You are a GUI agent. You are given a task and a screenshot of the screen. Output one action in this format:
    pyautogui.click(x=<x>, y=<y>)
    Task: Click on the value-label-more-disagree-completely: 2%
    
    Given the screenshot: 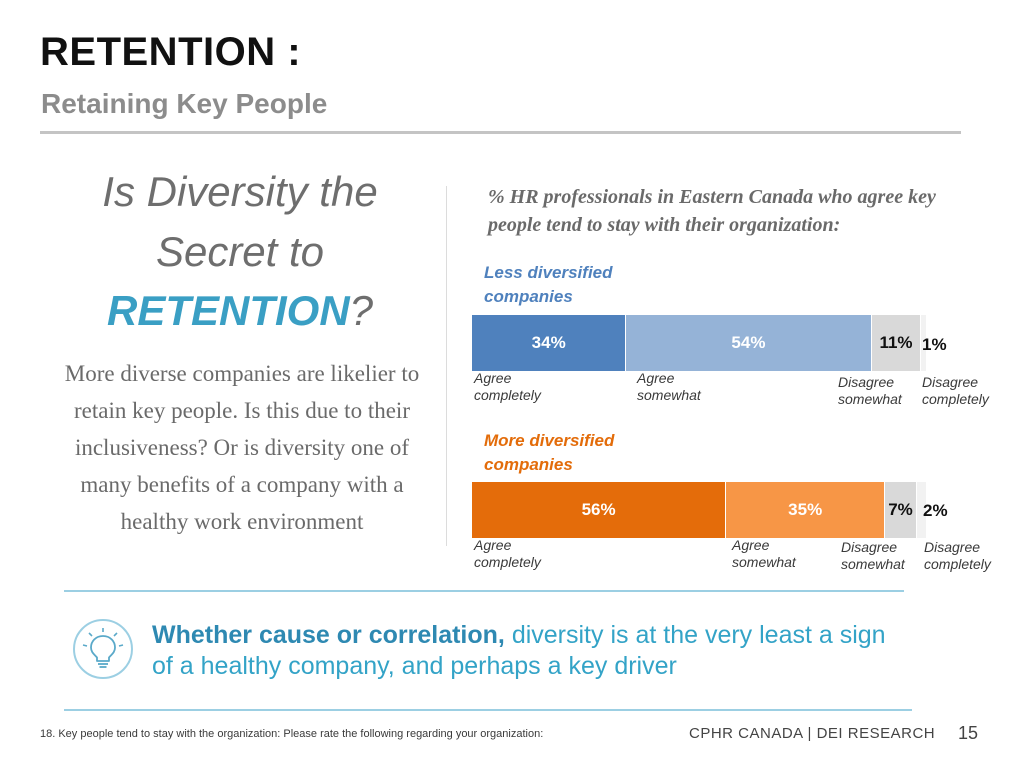 What is the action you would take?
    pyautogui.click(x=935, y=510)
    